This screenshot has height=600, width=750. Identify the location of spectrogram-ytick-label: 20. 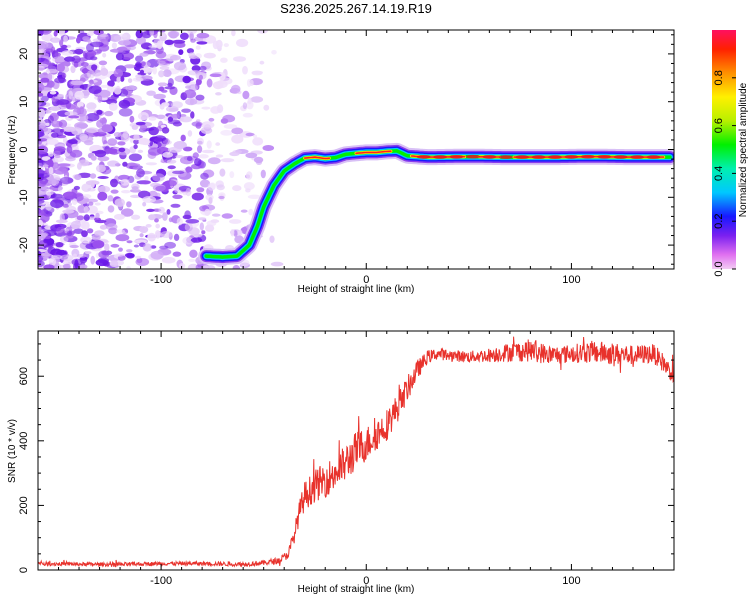
(24, 54).